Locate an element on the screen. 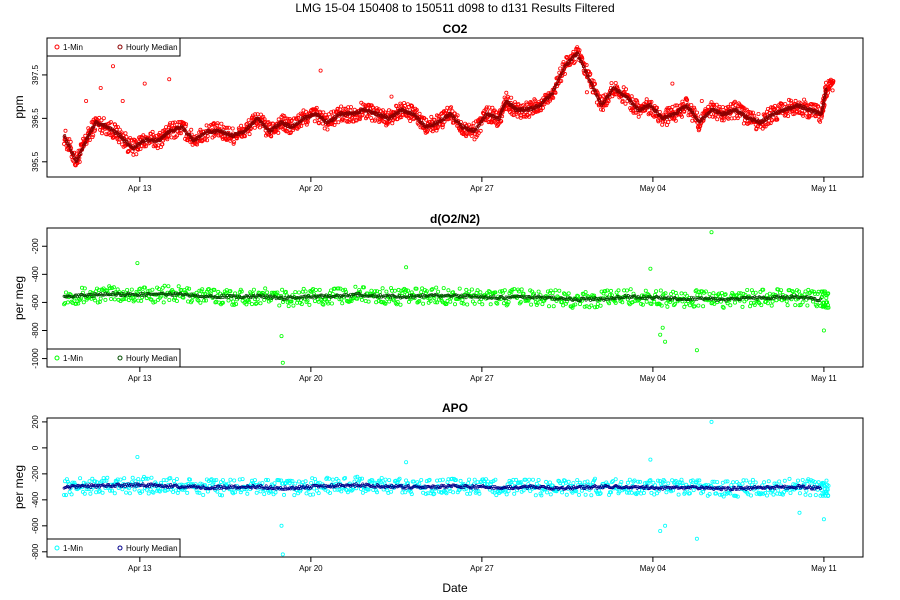 The image size is (900, 600). apo-y-tick-label-0: -800 is located at coordinates (35, 551).